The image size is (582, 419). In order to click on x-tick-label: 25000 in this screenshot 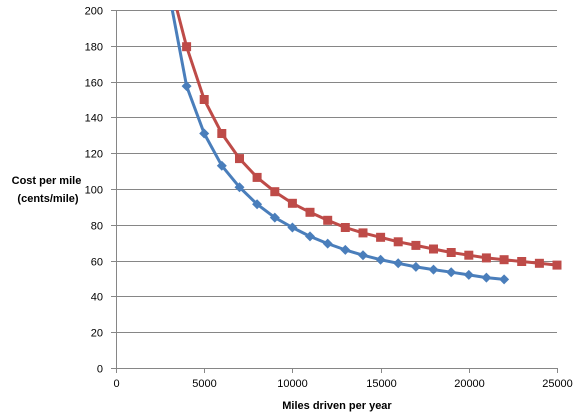, I will do `click(557, 384)`.